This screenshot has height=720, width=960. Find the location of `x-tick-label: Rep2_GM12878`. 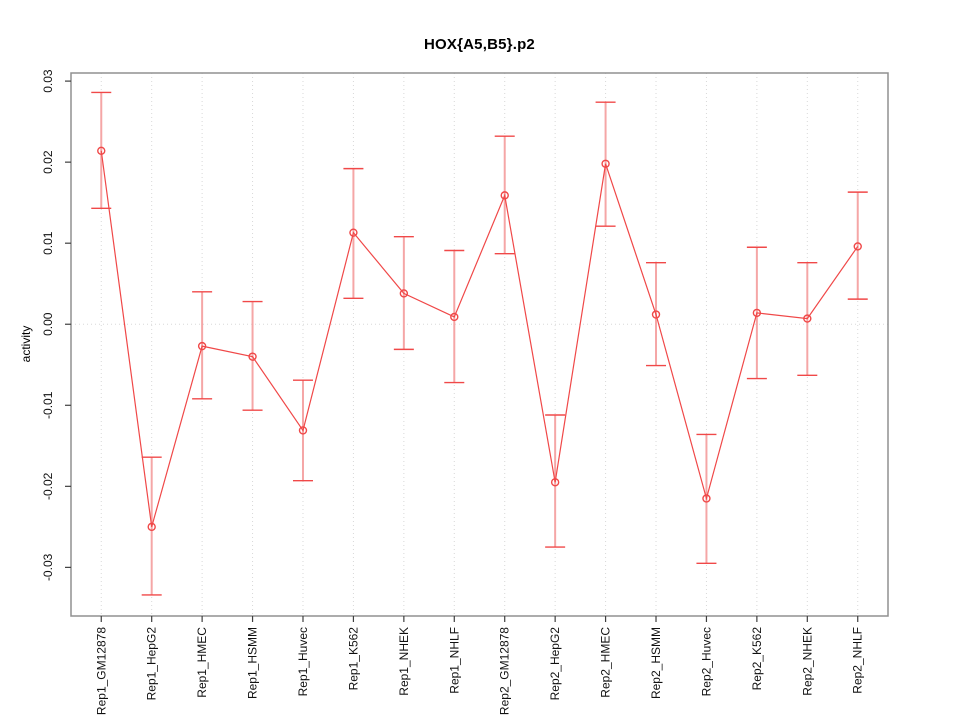

x-tick-label: Rep2_GM12878 is located at coordinates (505, 671).